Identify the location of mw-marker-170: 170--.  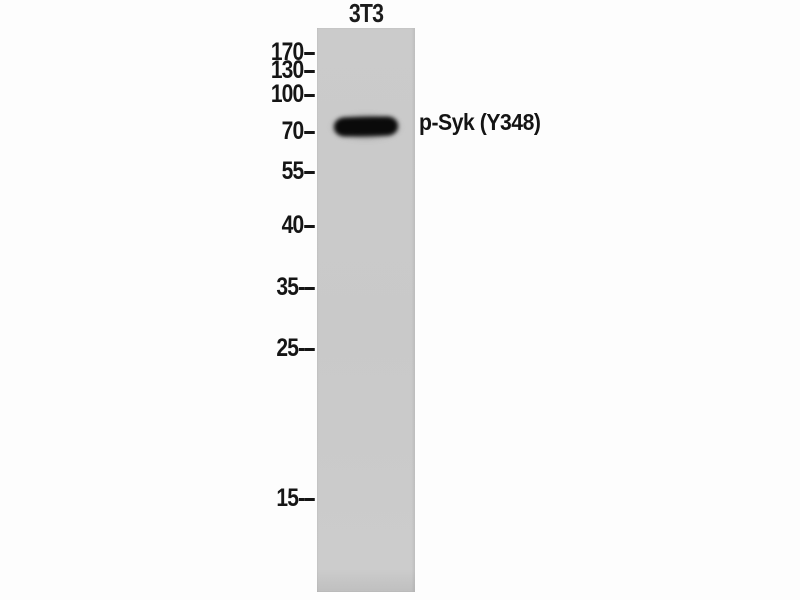
(271, 52).